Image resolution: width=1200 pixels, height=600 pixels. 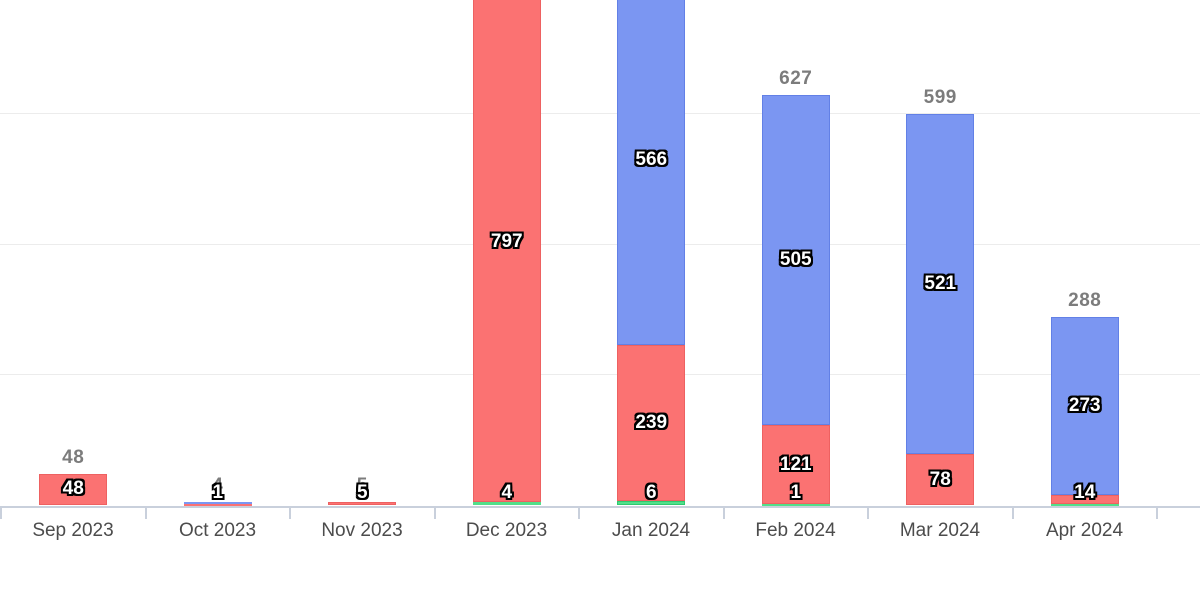 I want to click on x-axis-label: Nov 2023, so click(x=362, y=530).